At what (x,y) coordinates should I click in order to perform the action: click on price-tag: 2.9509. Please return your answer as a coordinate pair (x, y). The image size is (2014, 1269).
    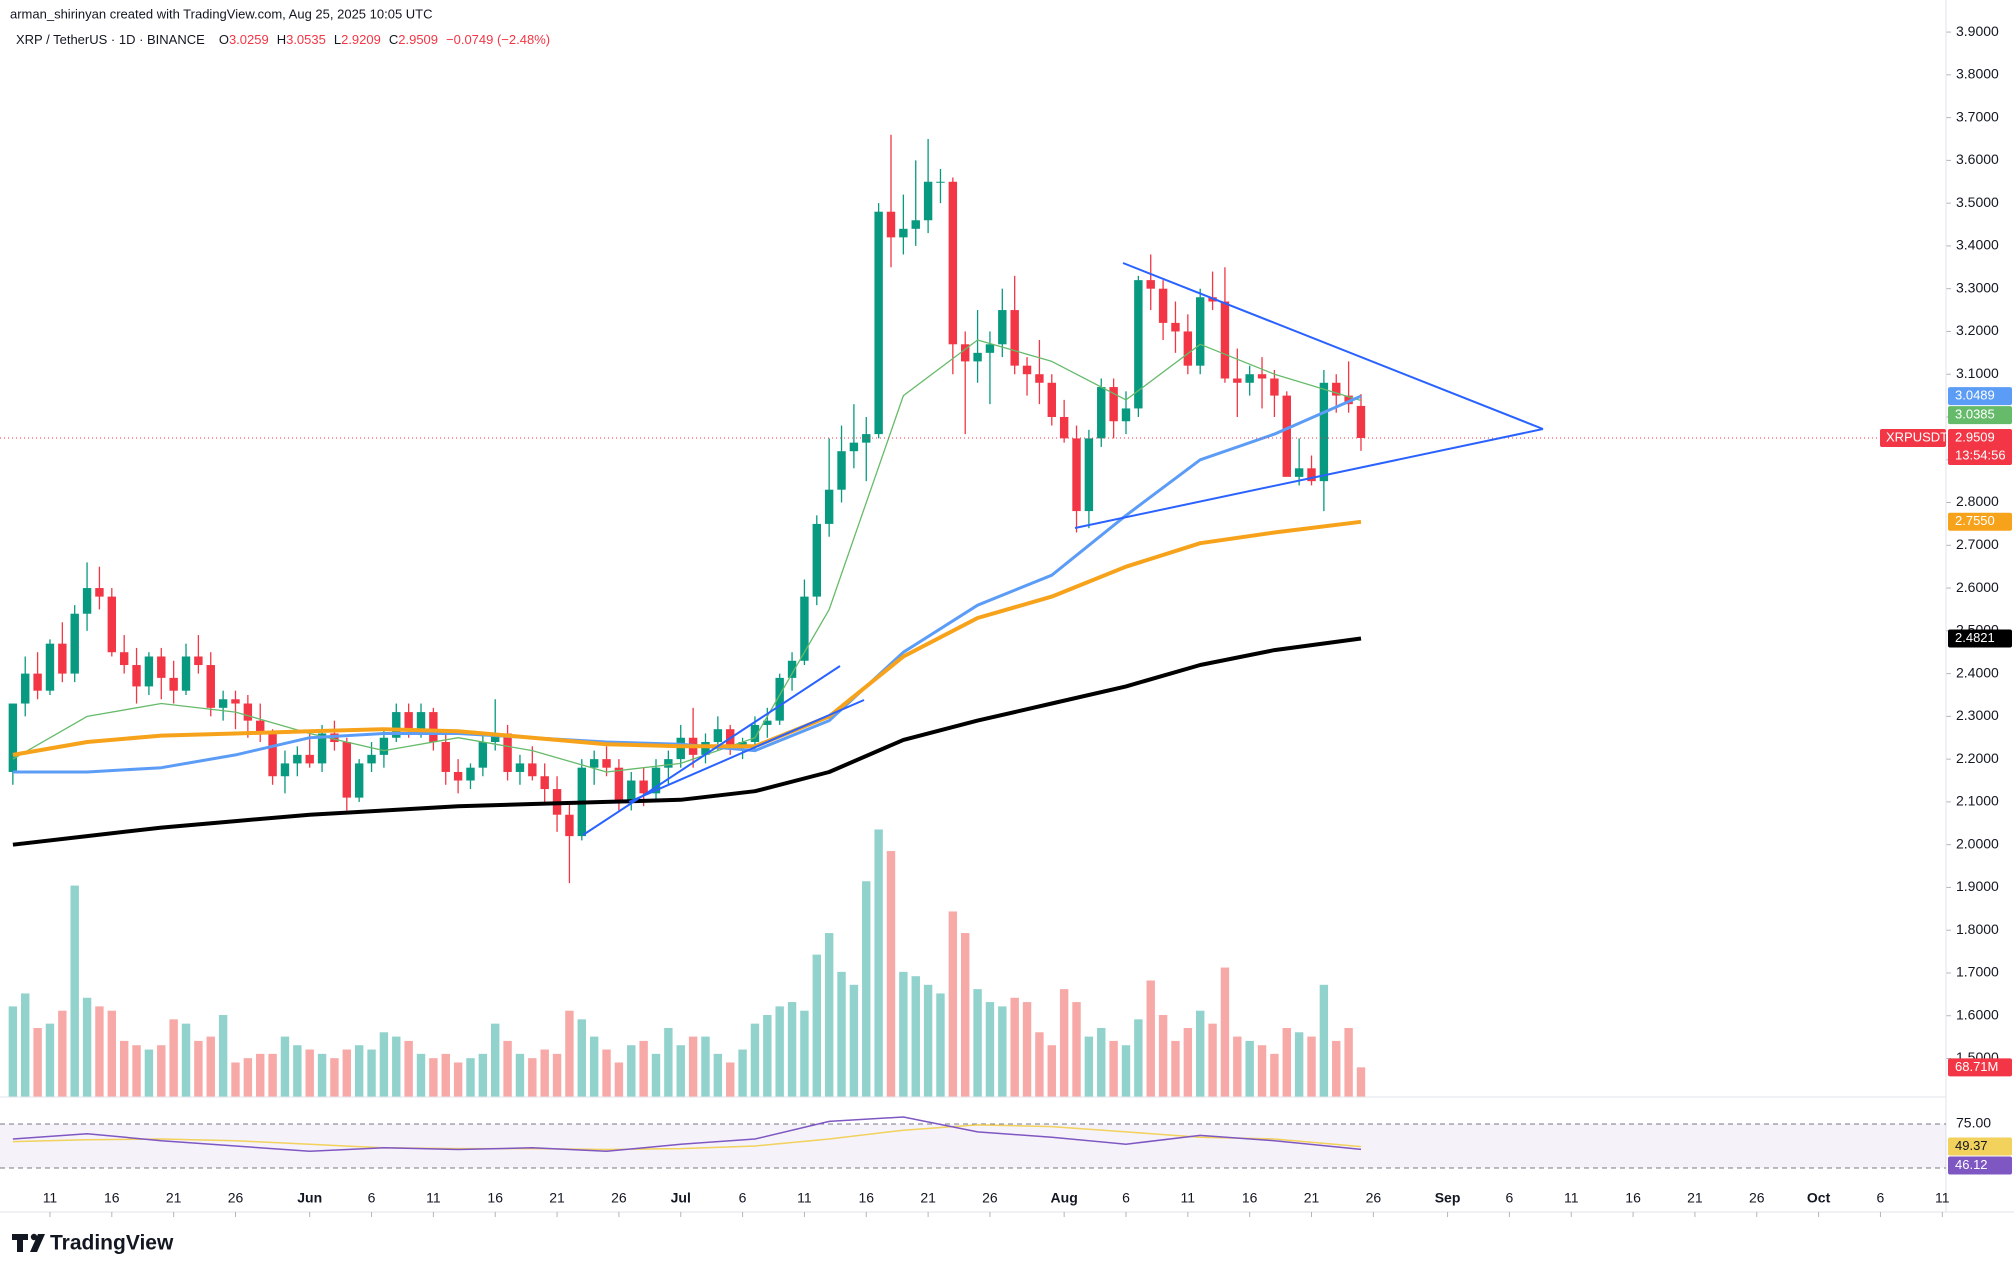
    Looking at the image, I should click on (1975, 436).